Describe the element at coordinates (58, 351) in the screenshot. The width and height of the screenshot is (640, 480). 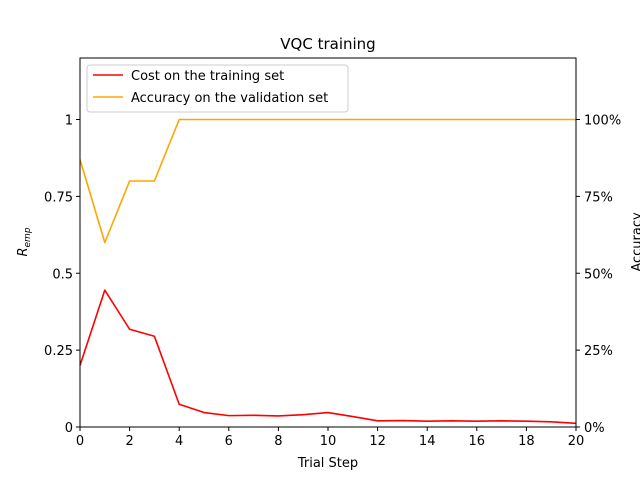
I see `y-tick-label-left: 0.25` at that location.